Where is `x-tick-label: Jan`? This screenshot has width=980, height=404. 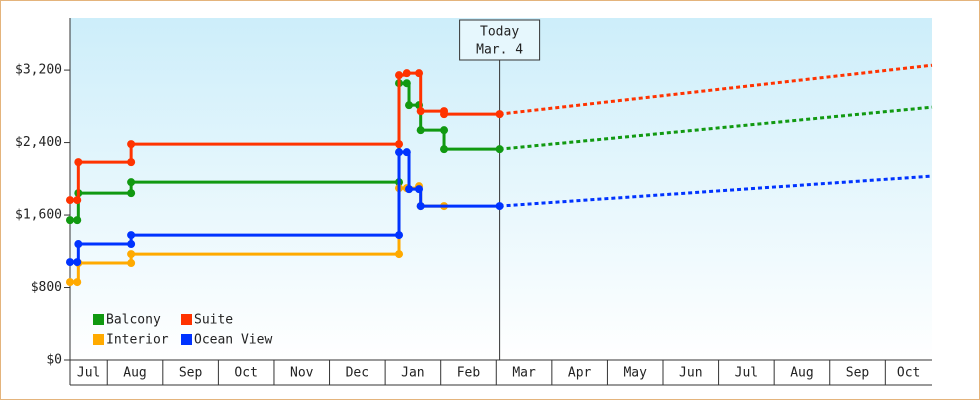 x-tick-label: Jan is located at coordinates (412, 373).